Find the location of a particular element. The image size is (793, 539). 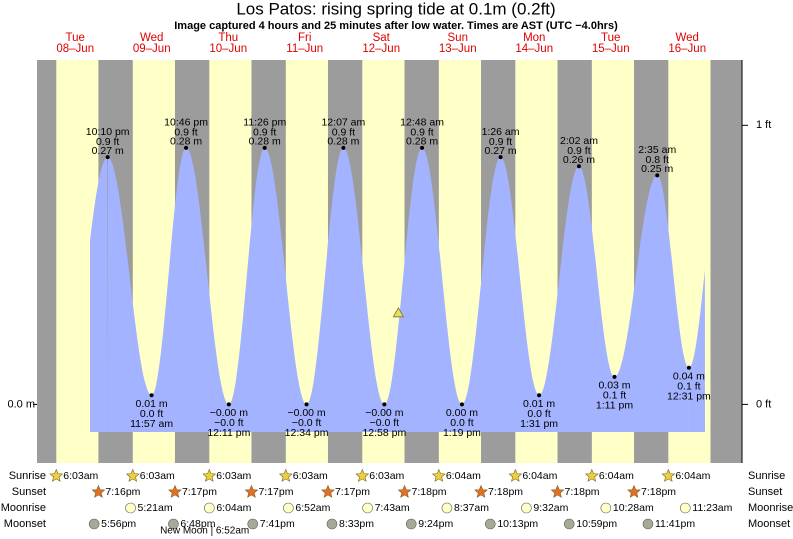

extreme-time: 1:31 pm is located at coordinates (539, 424).